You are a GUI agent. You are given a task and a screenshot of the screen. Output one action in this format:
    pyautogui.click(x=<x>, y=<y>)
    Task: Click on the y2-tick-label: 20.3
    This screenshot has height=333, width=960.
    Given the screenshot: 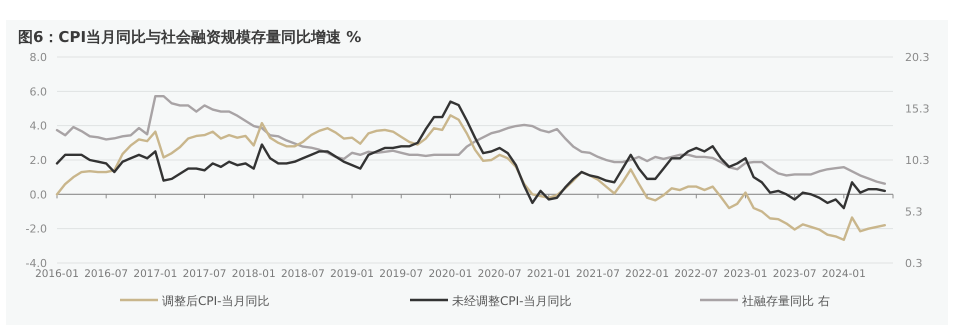 What is the action you would take?
    pyautogui.click(x=917, y=57)
    